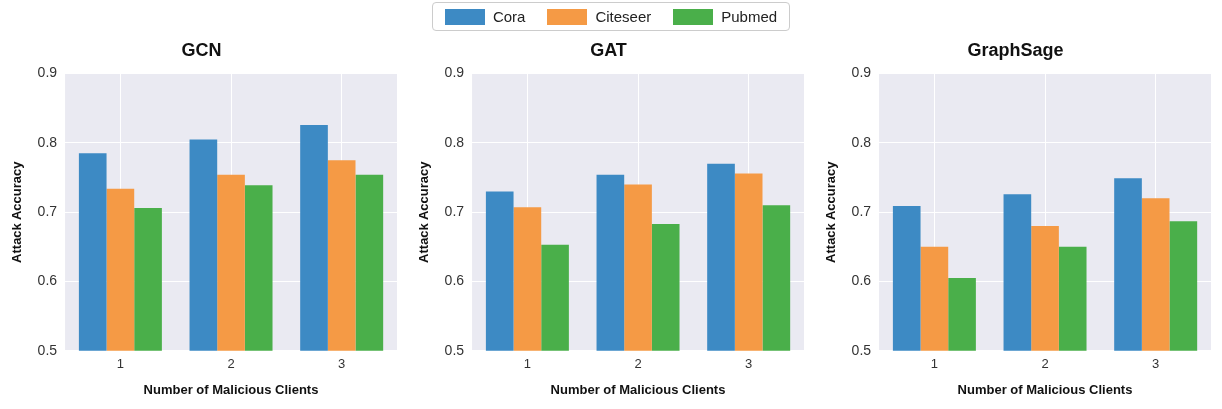 This screenshot has height=409, width=1222. I want to click on chart-title: GCN, so click(201, 49).